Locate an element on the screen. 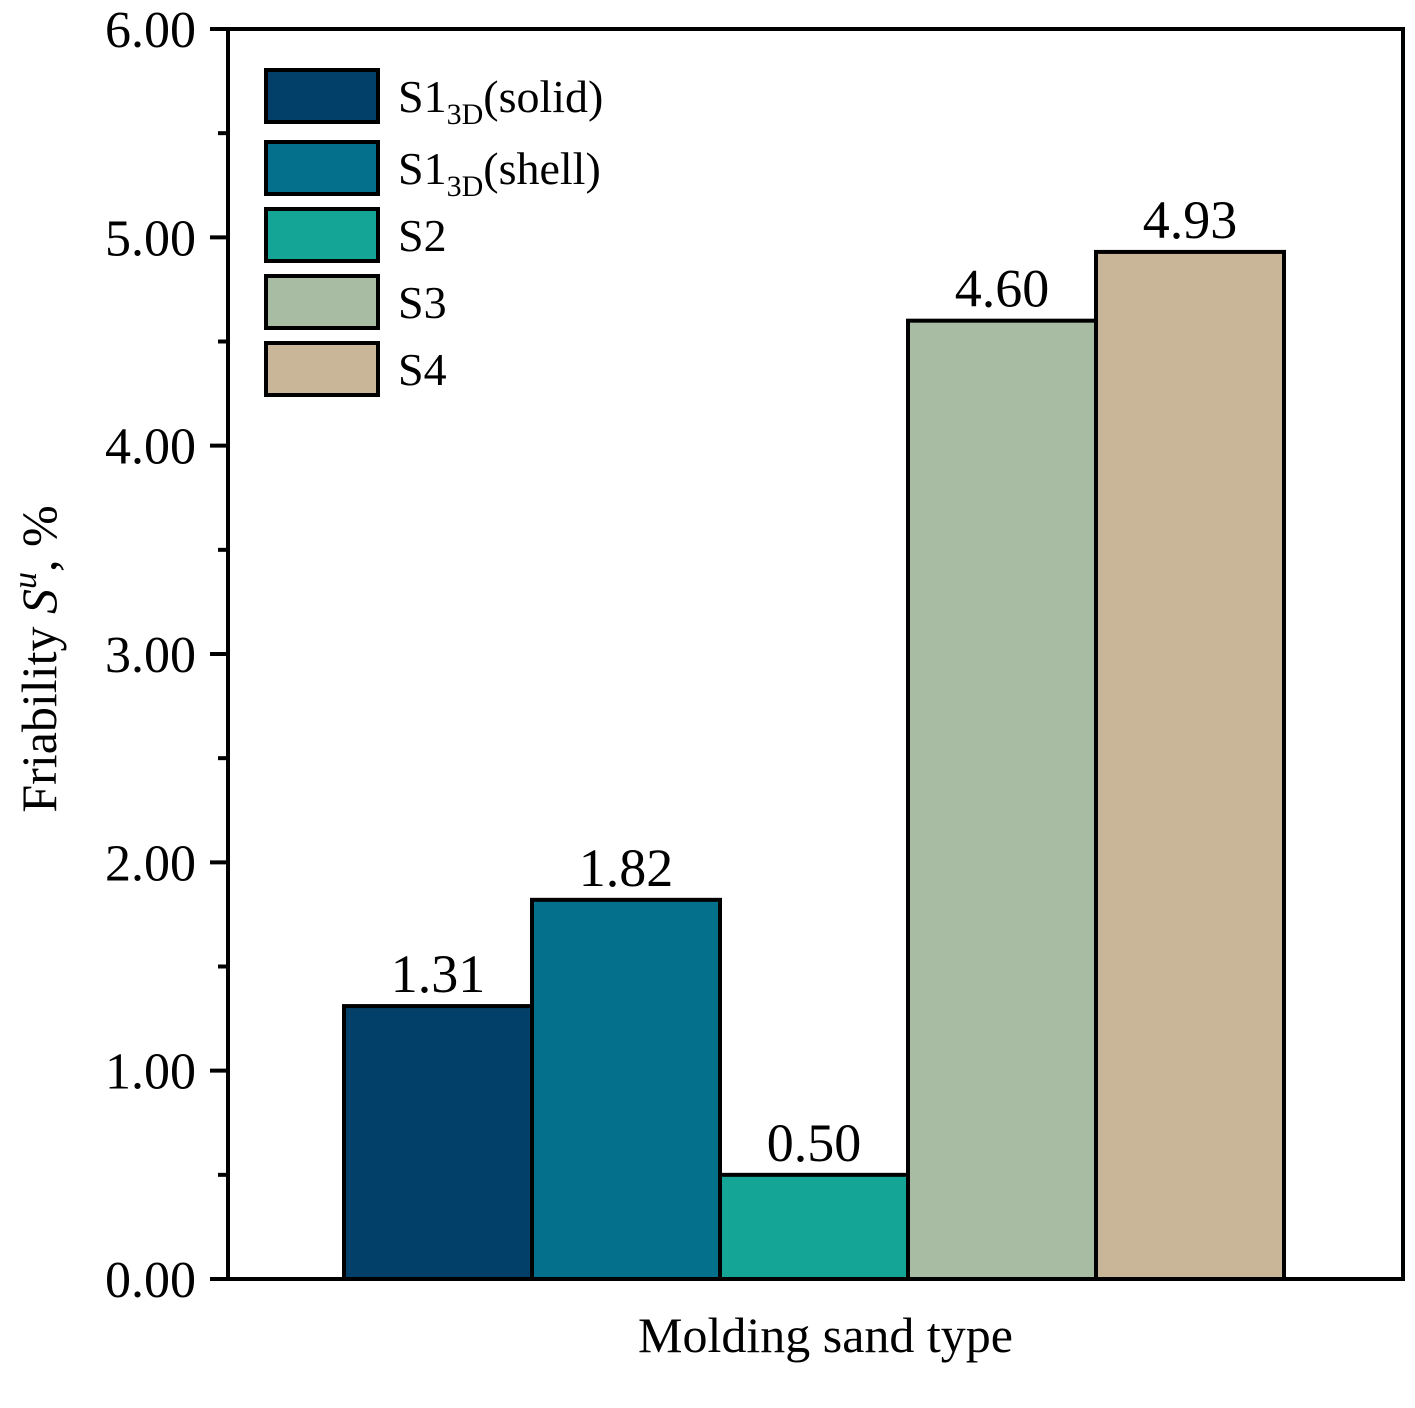 Image resolution: width=1415 pixels, height=1408 pixels. data-label-2: 1.82 is located at coordinates (626, 868).